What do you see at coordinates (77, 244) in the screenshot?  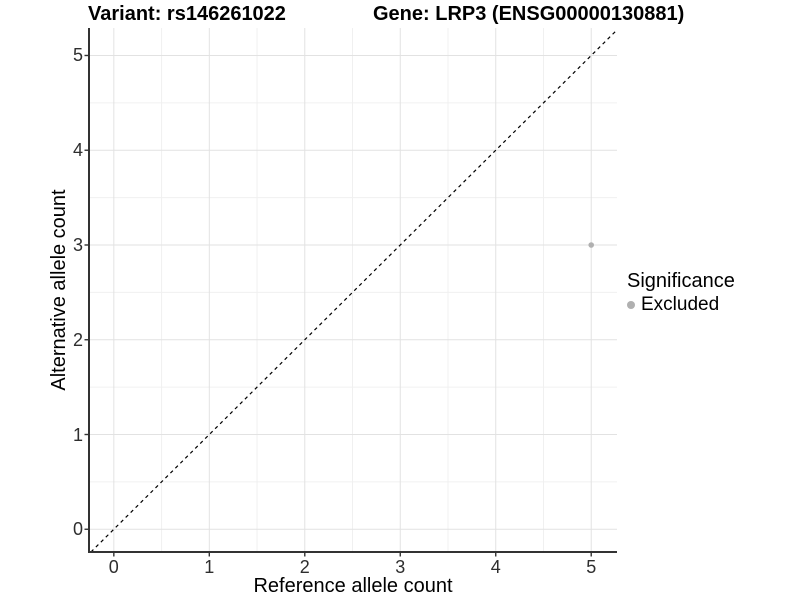 I see `y-tick-label: 3` at bounding box center [77, 244].